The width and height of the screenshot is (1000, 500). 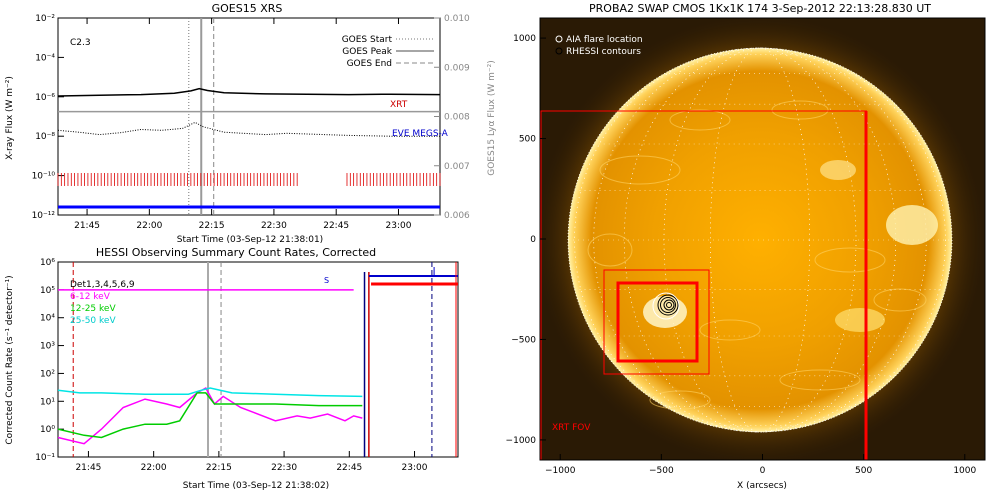 What do you see at coordinates (47, 347) in the screenshot?
I see `hessi-ytick-label: 10³` at bounding box center [47, 347].